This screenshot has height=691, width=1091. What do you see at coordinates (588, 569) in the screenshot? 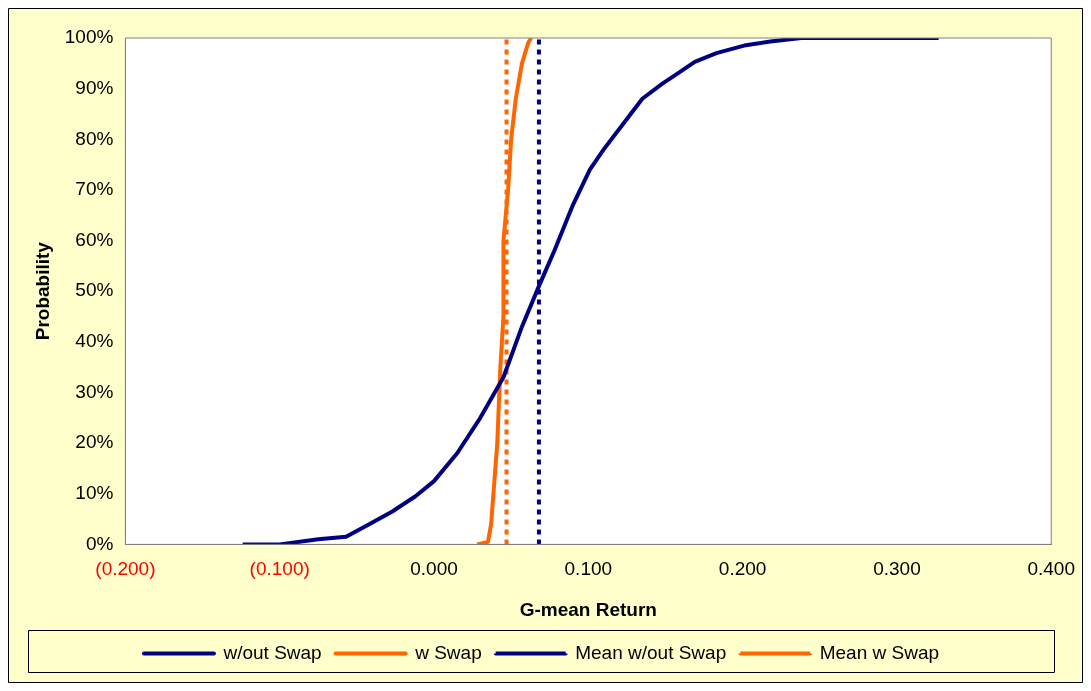
I see `x-tick-label: 0.100` at bounding box center [588, 569].